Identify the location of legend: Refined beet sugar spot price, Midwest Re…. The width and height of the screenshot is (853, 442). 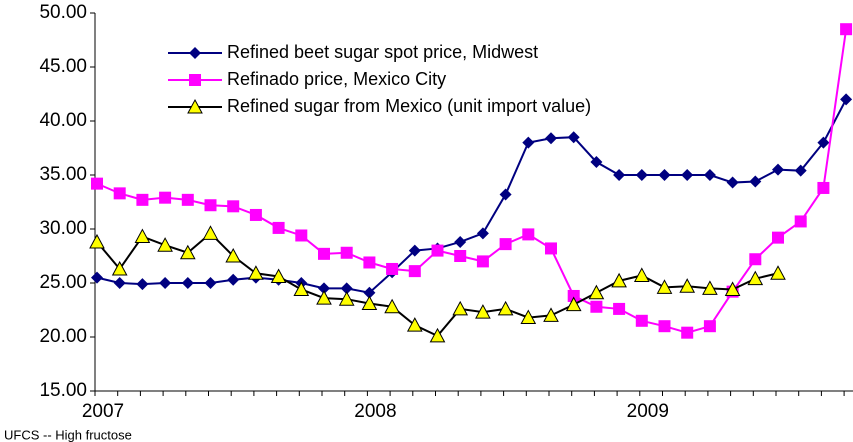
(379, 79).